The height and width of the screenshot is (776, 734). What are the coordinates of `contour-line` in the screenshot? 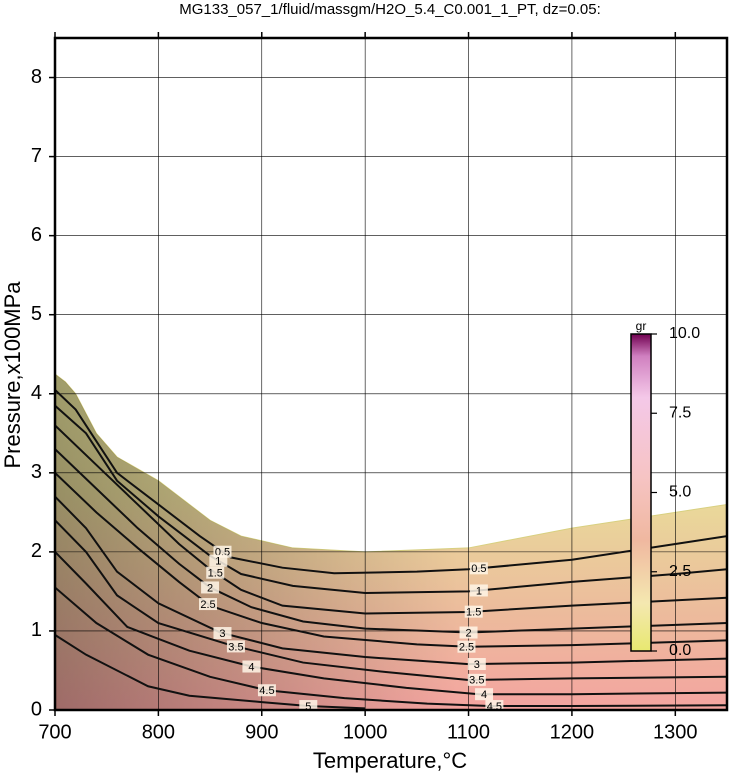 It's located at (391, 647).